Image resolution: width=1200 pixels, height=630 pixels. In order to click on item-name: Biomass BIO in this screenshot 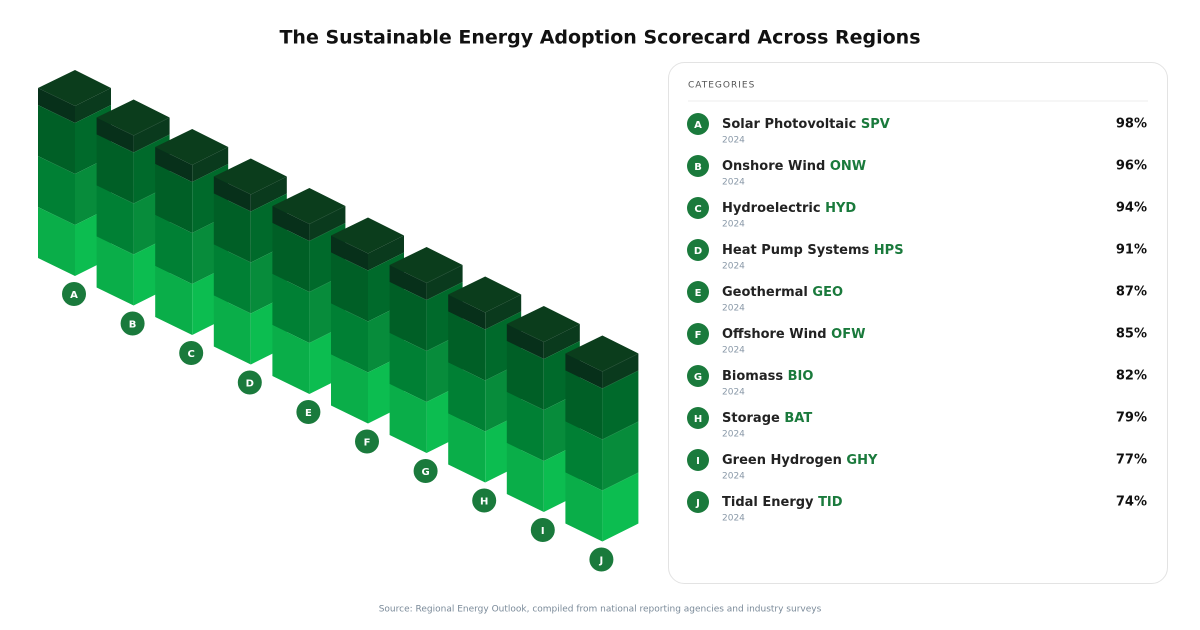, I will do `click(767, 376)`.